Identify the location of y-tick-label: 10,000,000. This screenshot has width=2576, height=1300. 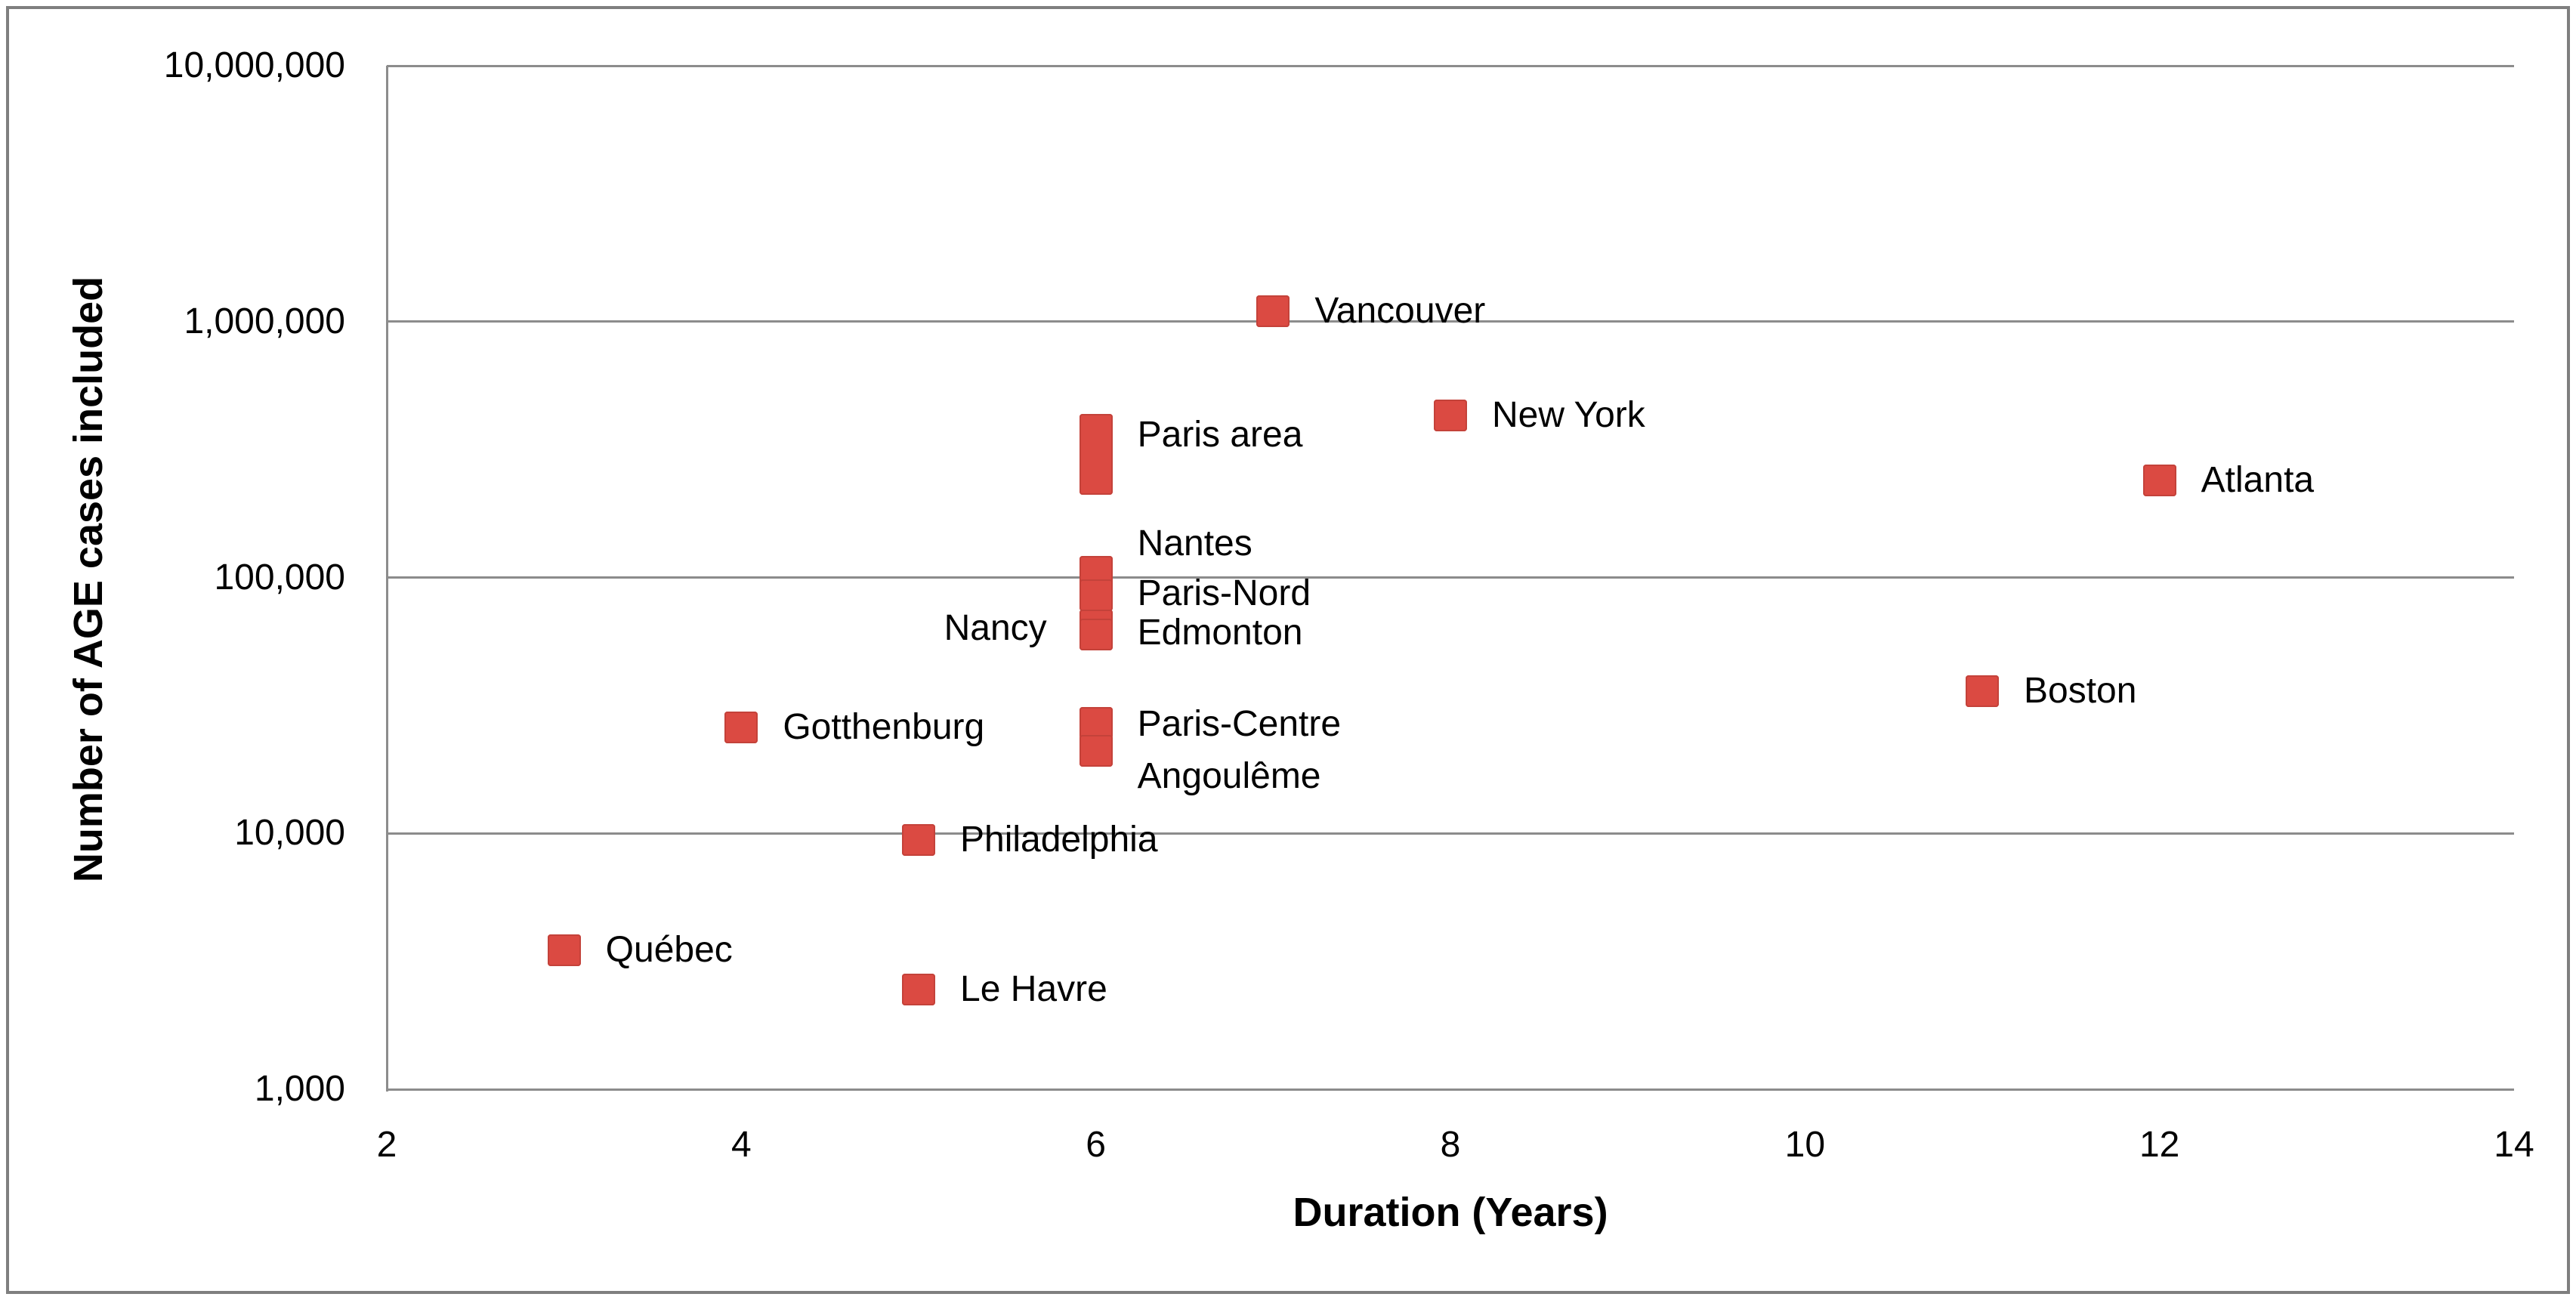
(254, 65).